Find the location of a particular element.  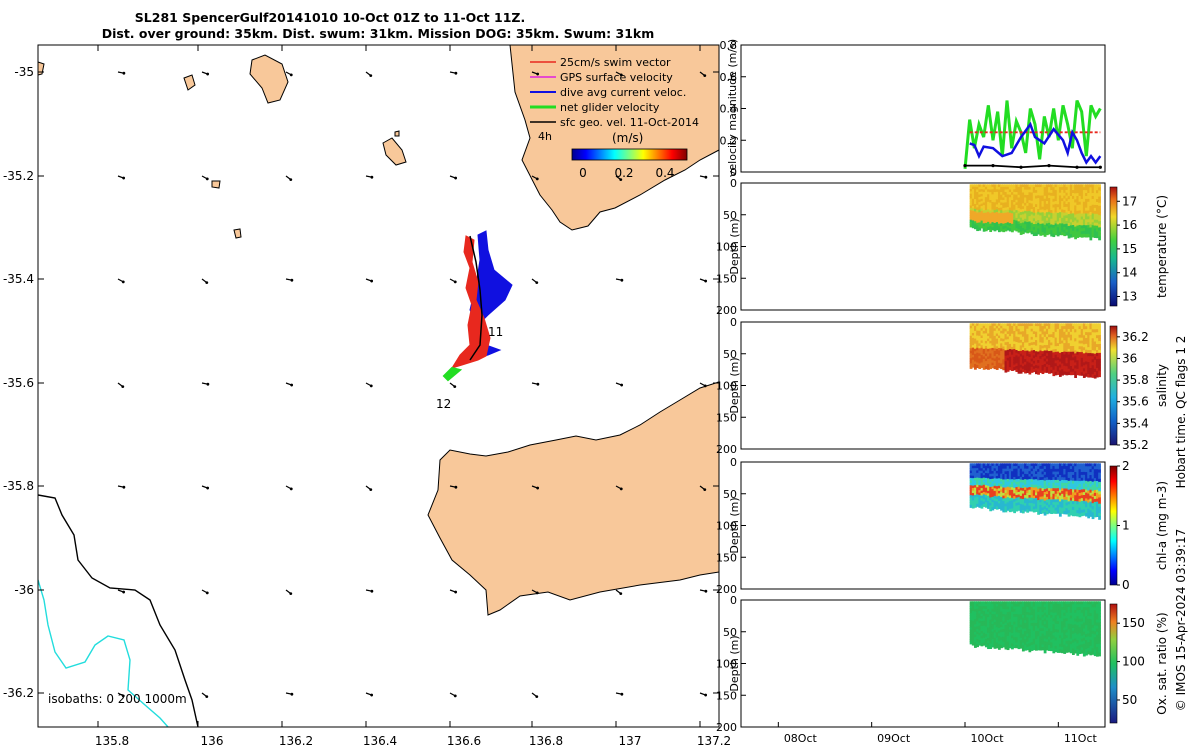

section-colorbar is located at coordinates (1113, 246).